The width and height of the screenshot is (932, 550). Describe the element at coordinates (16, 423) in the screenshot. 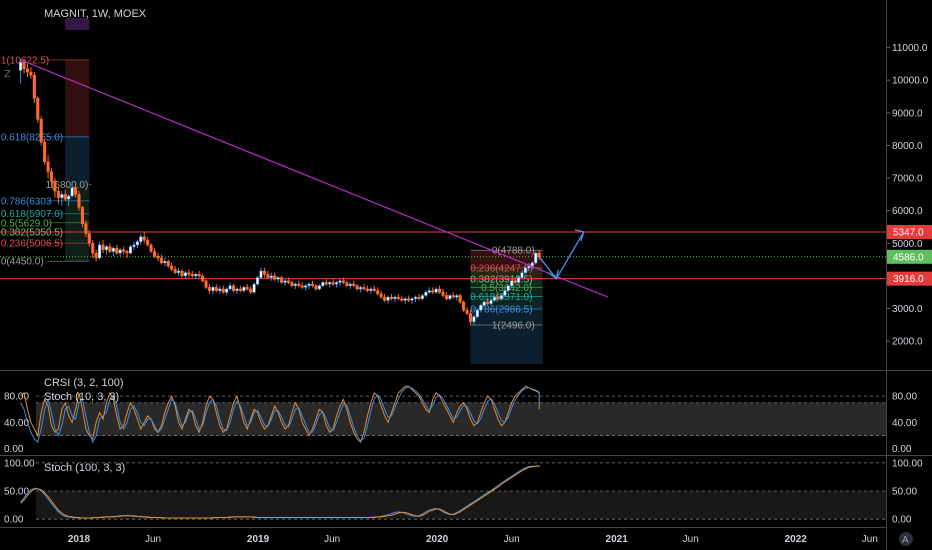

I see `indicator-tick-label-left: 40.00` at that location.